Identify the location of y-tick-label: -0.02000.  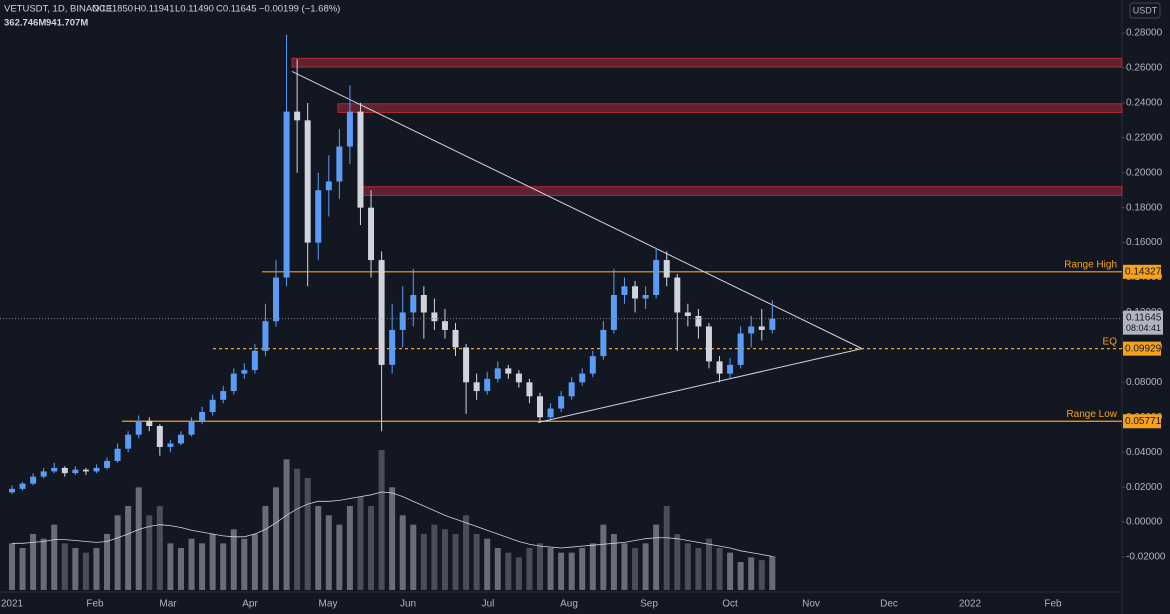
(1146, 557).